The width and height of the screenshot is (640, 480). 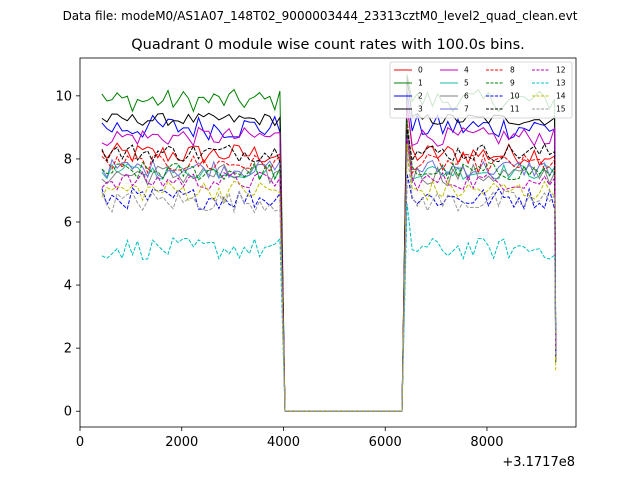 I want to click on legend-label: 7, so click(x=466, y=109).